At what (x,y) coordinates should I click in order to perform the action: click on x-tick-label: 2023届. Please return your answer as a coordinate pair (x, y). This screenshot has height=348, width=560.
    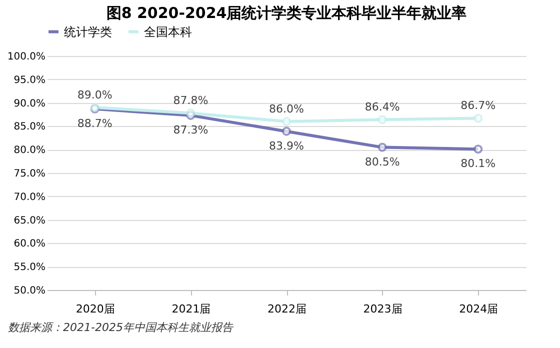
    Looking at the image, I should click on (382, 309).